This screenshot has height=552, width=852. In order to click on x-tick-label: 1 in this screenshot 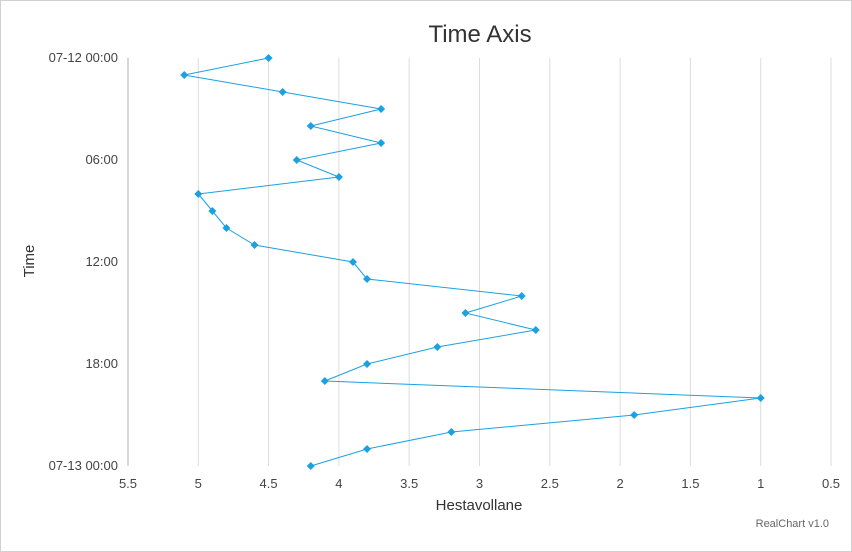, I will do `click(760, 483)`.